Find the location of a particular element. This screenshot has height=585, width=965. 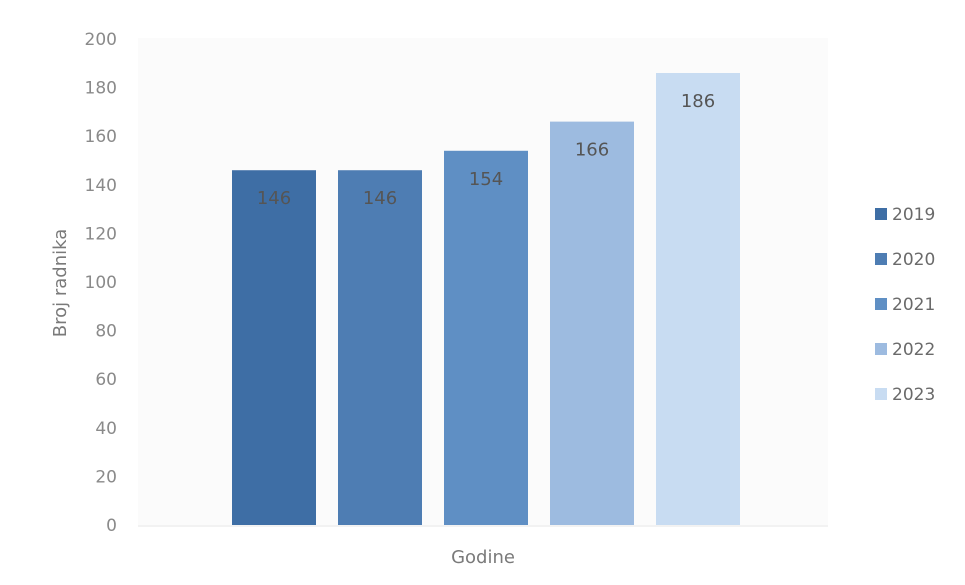

bar-2021 is located at coordinates (486, 337).